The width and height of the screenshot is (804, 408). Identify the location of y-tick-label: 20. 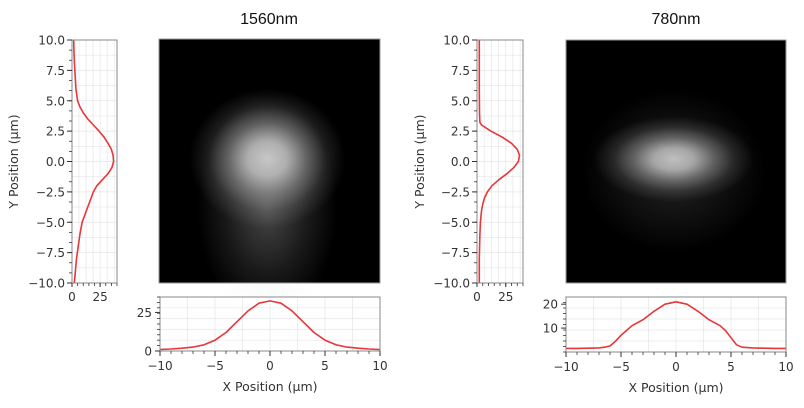
(550, 305).